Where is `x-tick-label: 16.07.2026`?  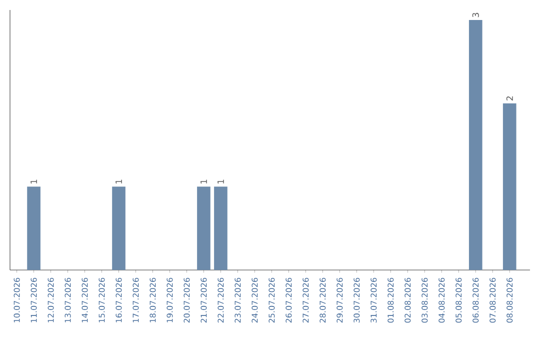 x-tick-label: 16.07.2026 is located at coordinates (119, 300).